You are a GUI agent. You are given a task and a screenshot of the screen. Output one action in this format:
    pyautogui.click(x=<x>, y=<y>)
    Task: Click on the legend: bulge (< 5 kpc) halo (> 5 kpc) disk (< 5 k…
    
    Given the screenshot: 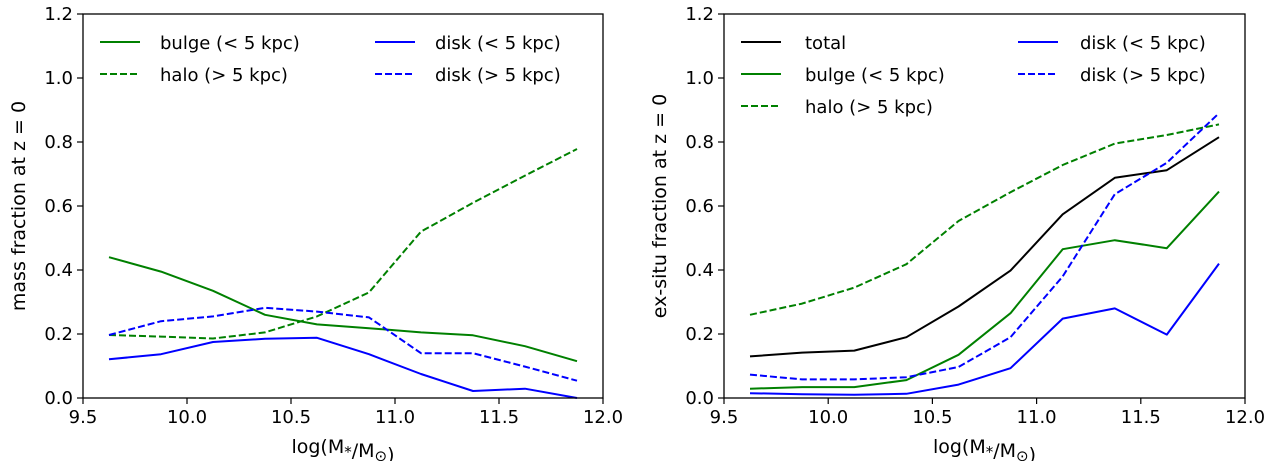 What is the action you would take?
    pyautogui.click(x=330, y=59)
    